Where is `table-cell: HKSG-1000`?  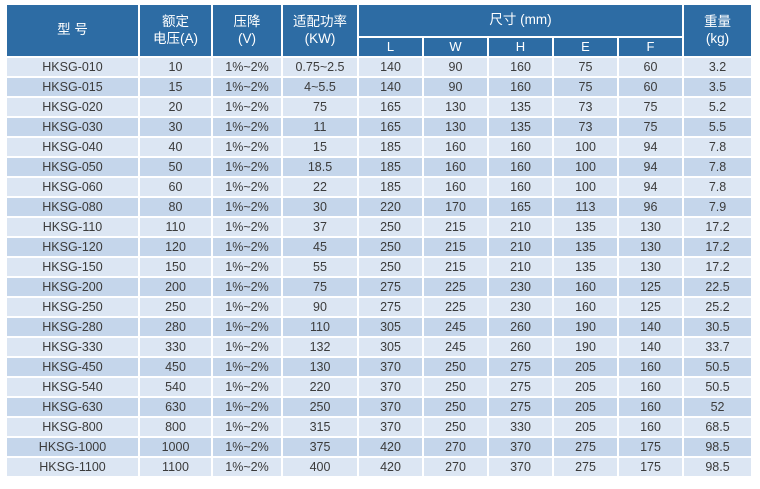
table-cell: HKSG-1000 is located at coordinates (73, 448).